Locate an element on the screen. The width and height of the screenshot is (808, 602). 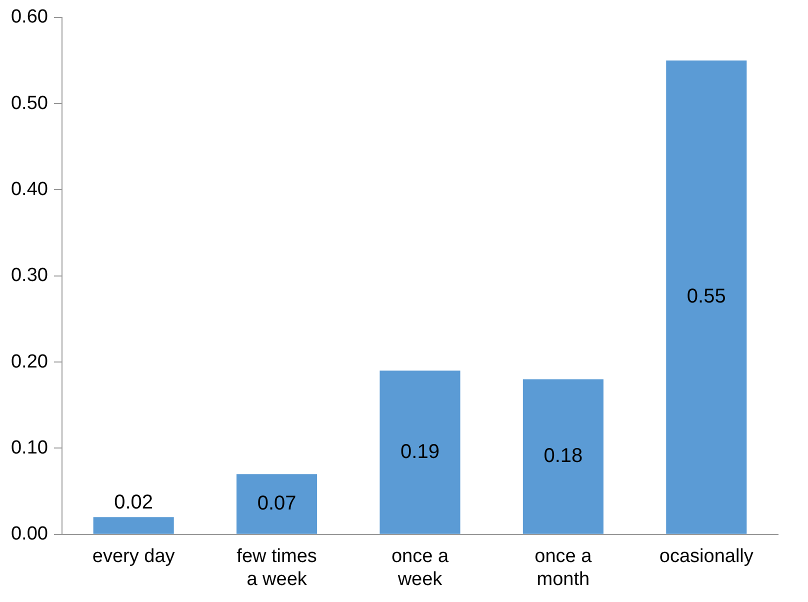
data-label: 0.19 is located at coordinates (420, 451).